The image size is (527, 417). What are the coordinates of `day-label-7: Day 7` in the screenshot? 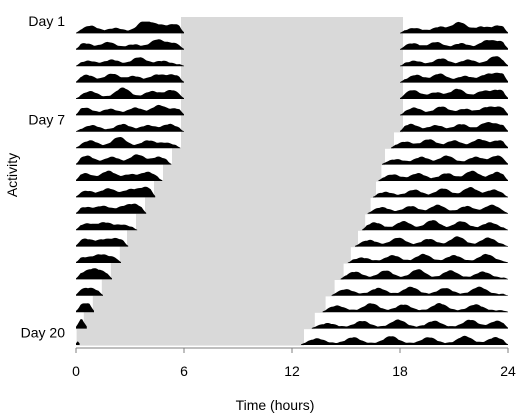 It's located at (46, 119).